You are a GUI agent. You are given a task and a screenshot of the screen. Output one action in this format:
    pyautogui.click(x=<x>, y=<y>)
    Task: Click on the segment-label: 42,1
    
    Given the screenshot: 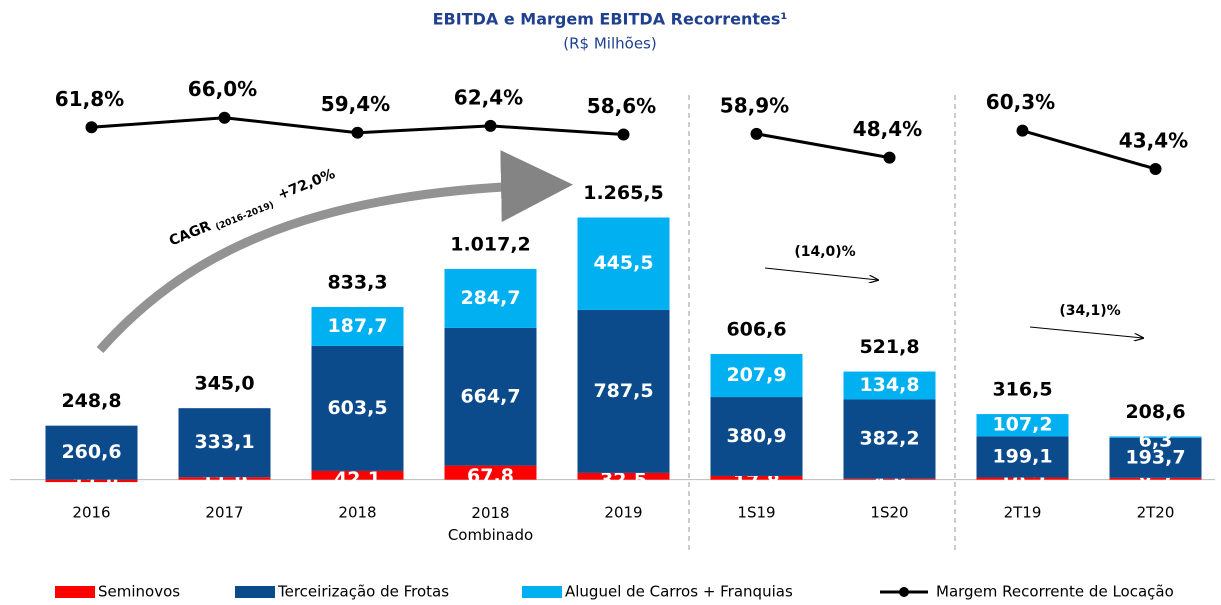 What is the action you would take?
    pyautogui.click(x=357, y=479)
    